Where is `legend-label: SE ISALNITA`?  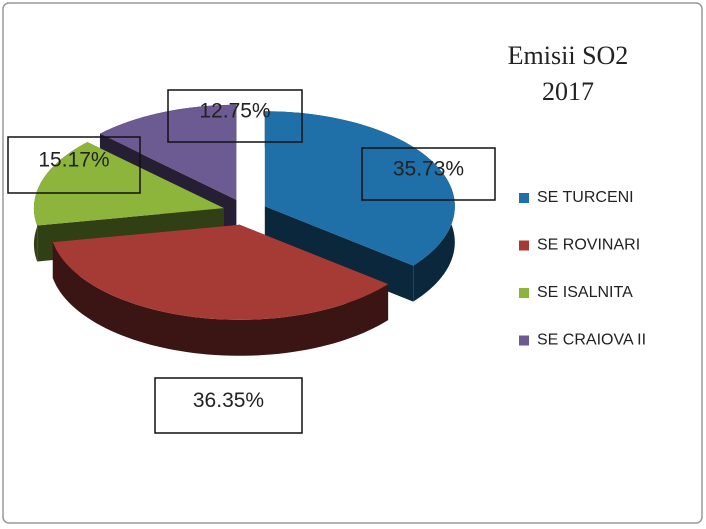
legend-label: SE ISALNITA is located at coordinates (585, 292).